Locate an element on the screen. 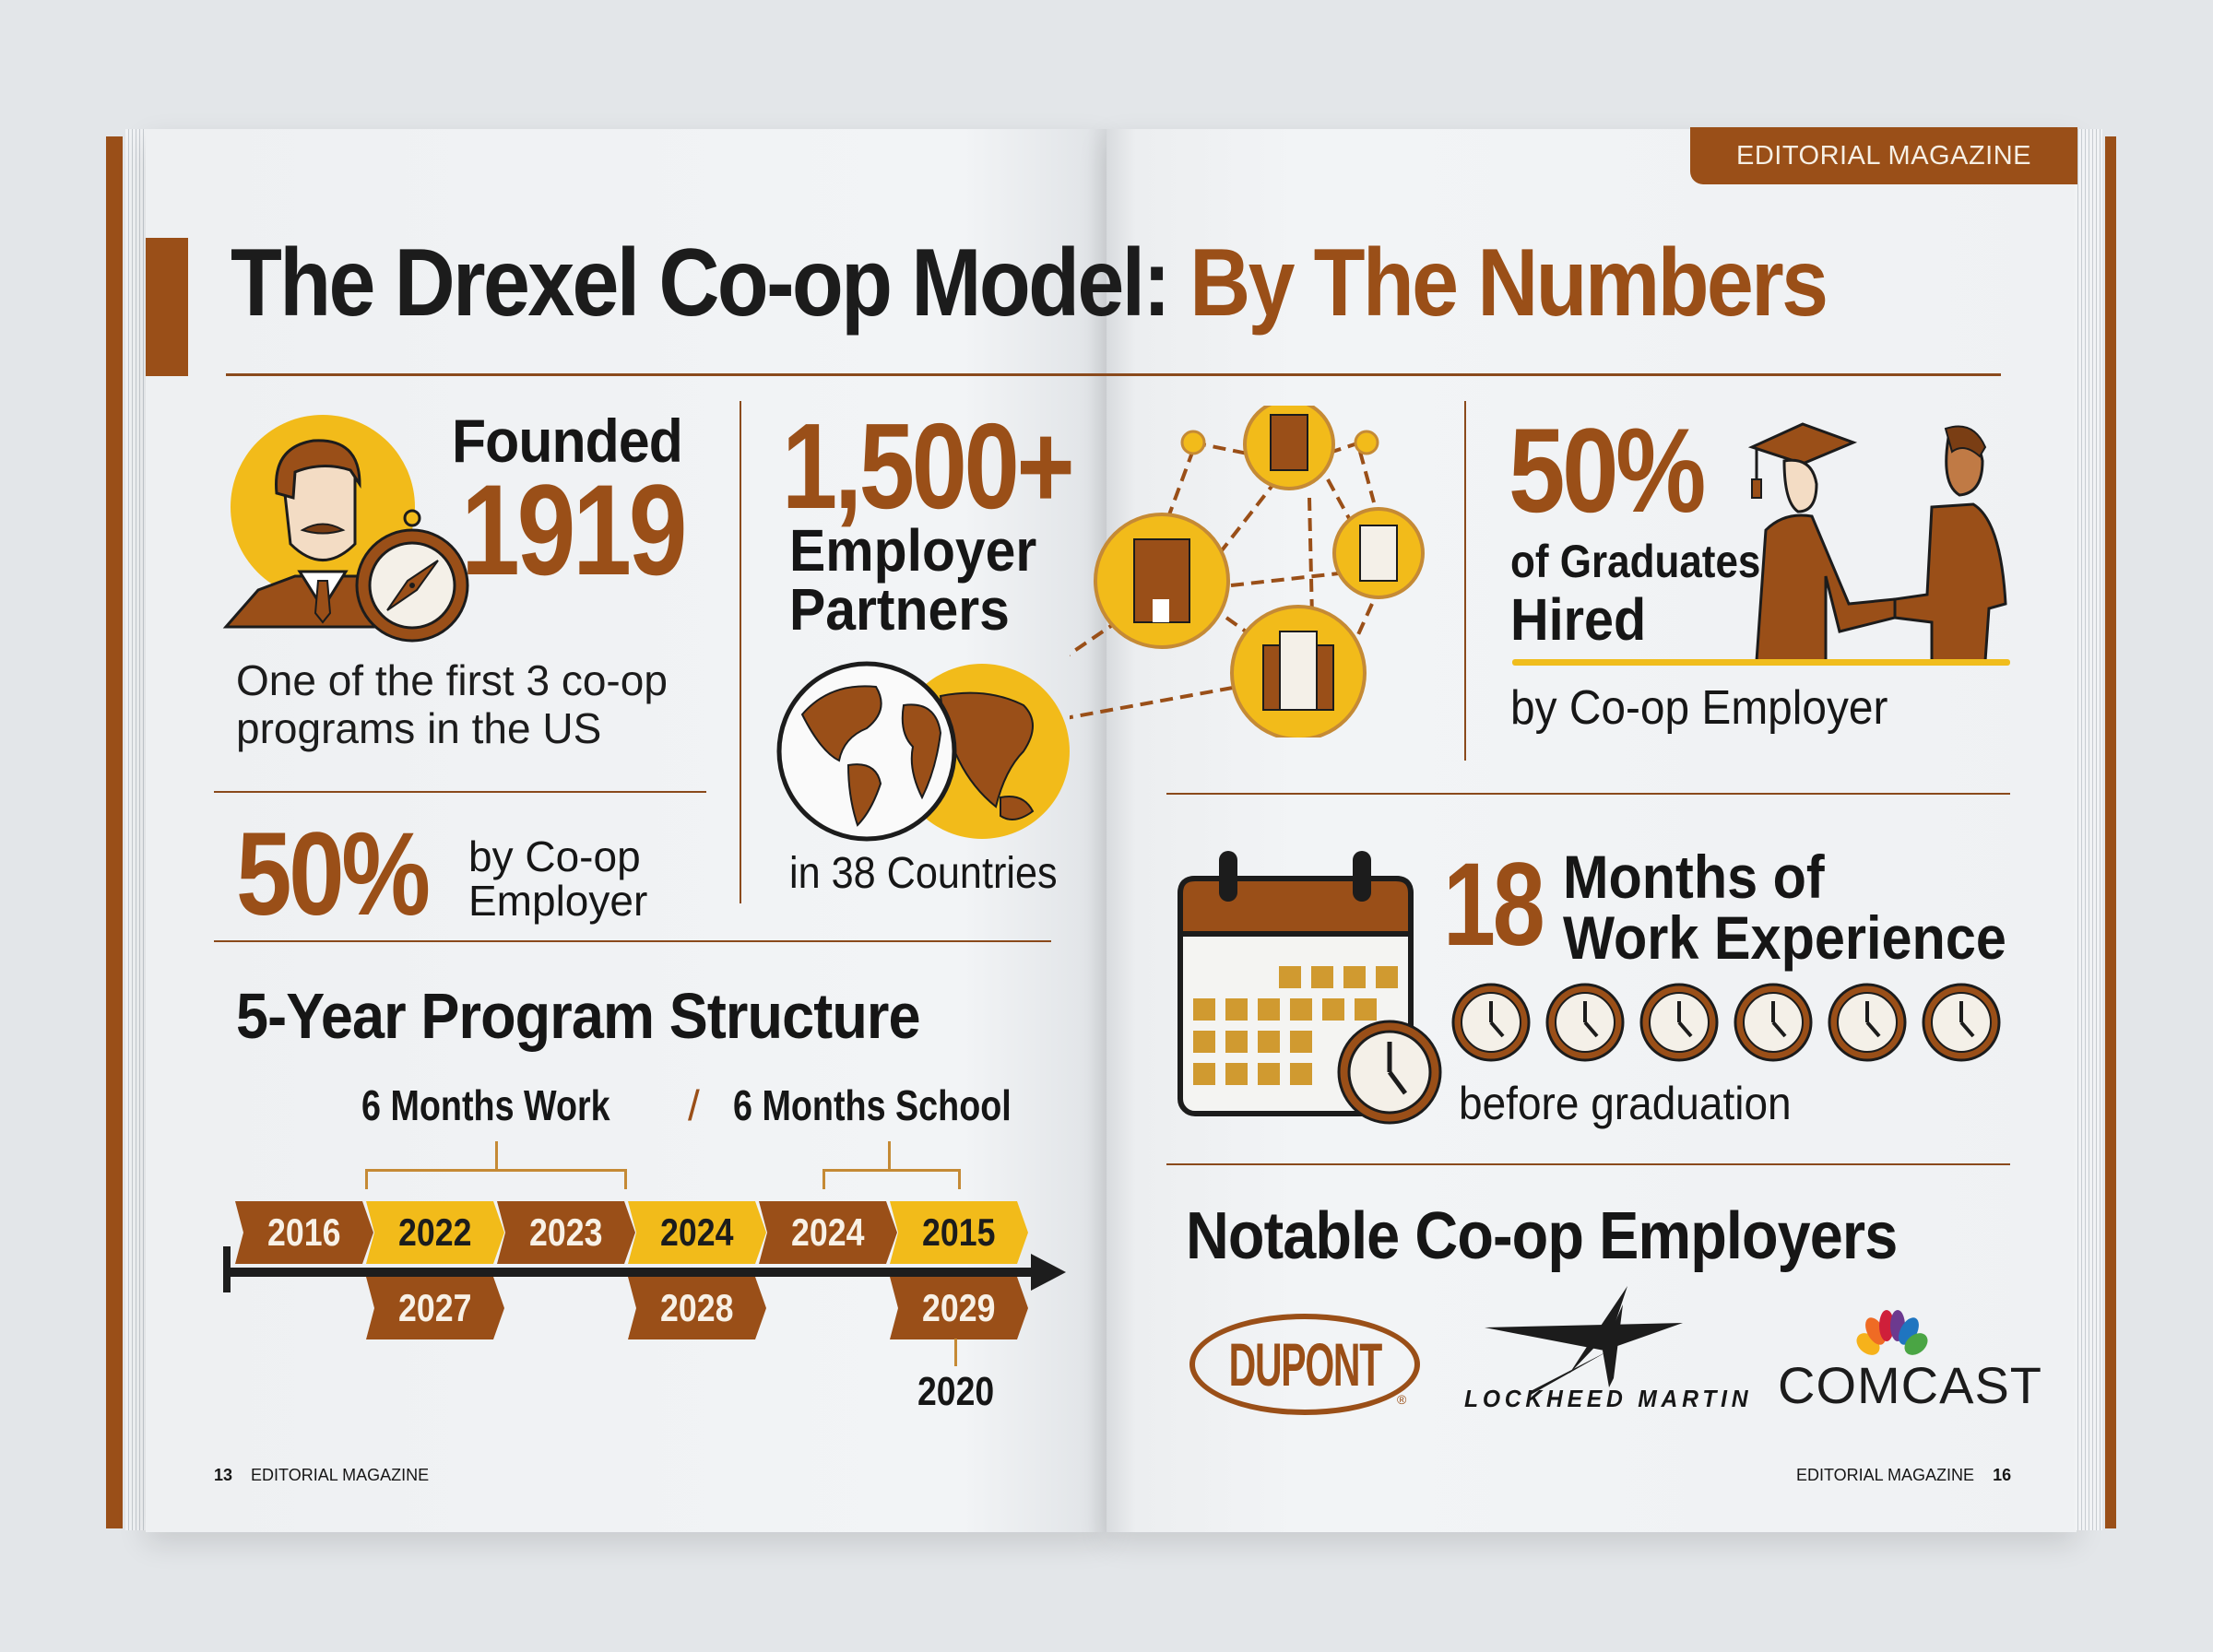 The height and width of the screenshot is (1652, 2213). timeline-start-tick is located at coordinates (227, 1269).